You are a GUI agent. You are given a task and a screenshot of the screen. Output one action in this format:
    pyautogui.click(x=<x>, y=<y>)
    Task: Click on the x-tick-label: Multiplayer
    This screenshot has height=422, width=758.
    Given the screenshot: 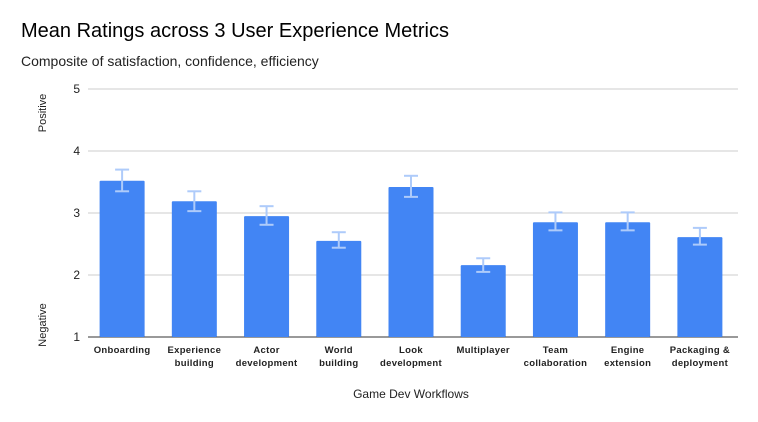 What is the action you would take?
    pyautogui.click(x=482, y=350)
    